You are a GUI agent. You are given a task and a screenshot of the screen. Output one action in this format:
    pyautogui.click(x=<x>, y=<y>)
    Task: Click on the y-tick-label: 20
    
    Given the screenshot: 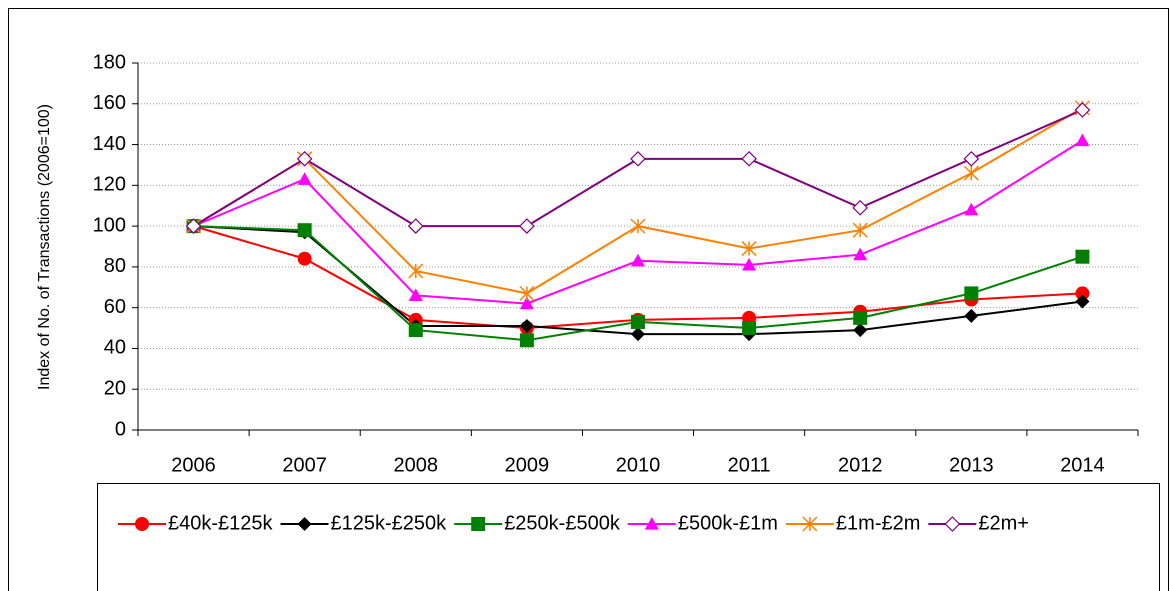 What is the action you would take?
    pyautogui.click(x=115, y=389)
    